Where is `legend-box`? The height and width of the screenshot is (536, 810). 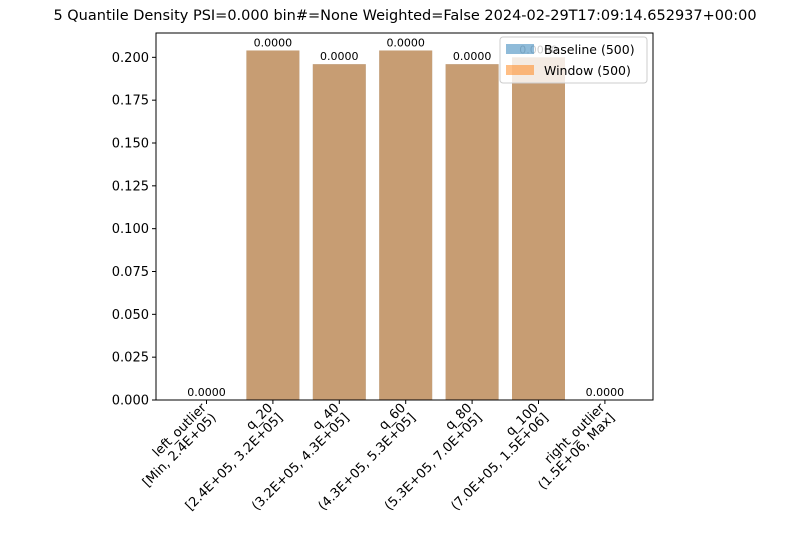 legend-box is located at coordinates (573, 60).